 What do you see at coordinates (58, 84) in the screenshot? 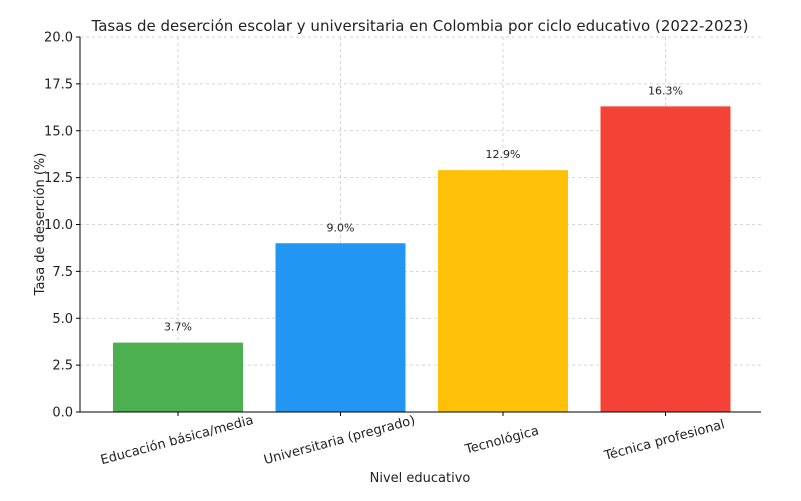
I see `y-tick-label: 17.5` at bounding box center [58, 84].